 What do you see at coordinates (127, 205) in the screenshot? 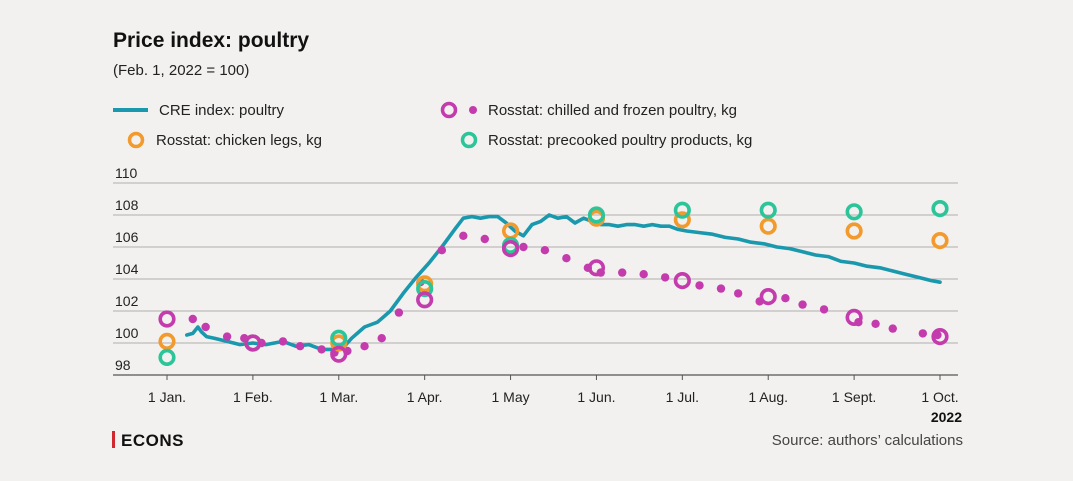
I see `y-tick-label: 108` at bounding box center [127, 205].